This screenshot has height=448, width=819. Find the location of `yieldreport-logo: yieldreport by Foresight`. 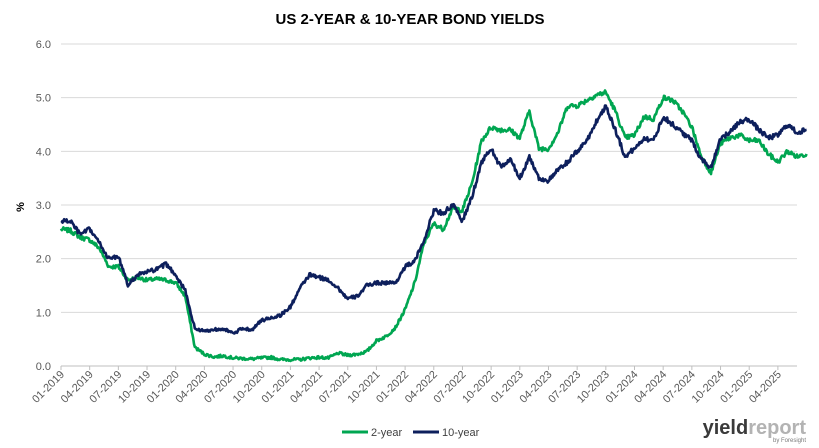

yieldreport-logo: yieldreport by Foresight is located at coordinates (755, 430).